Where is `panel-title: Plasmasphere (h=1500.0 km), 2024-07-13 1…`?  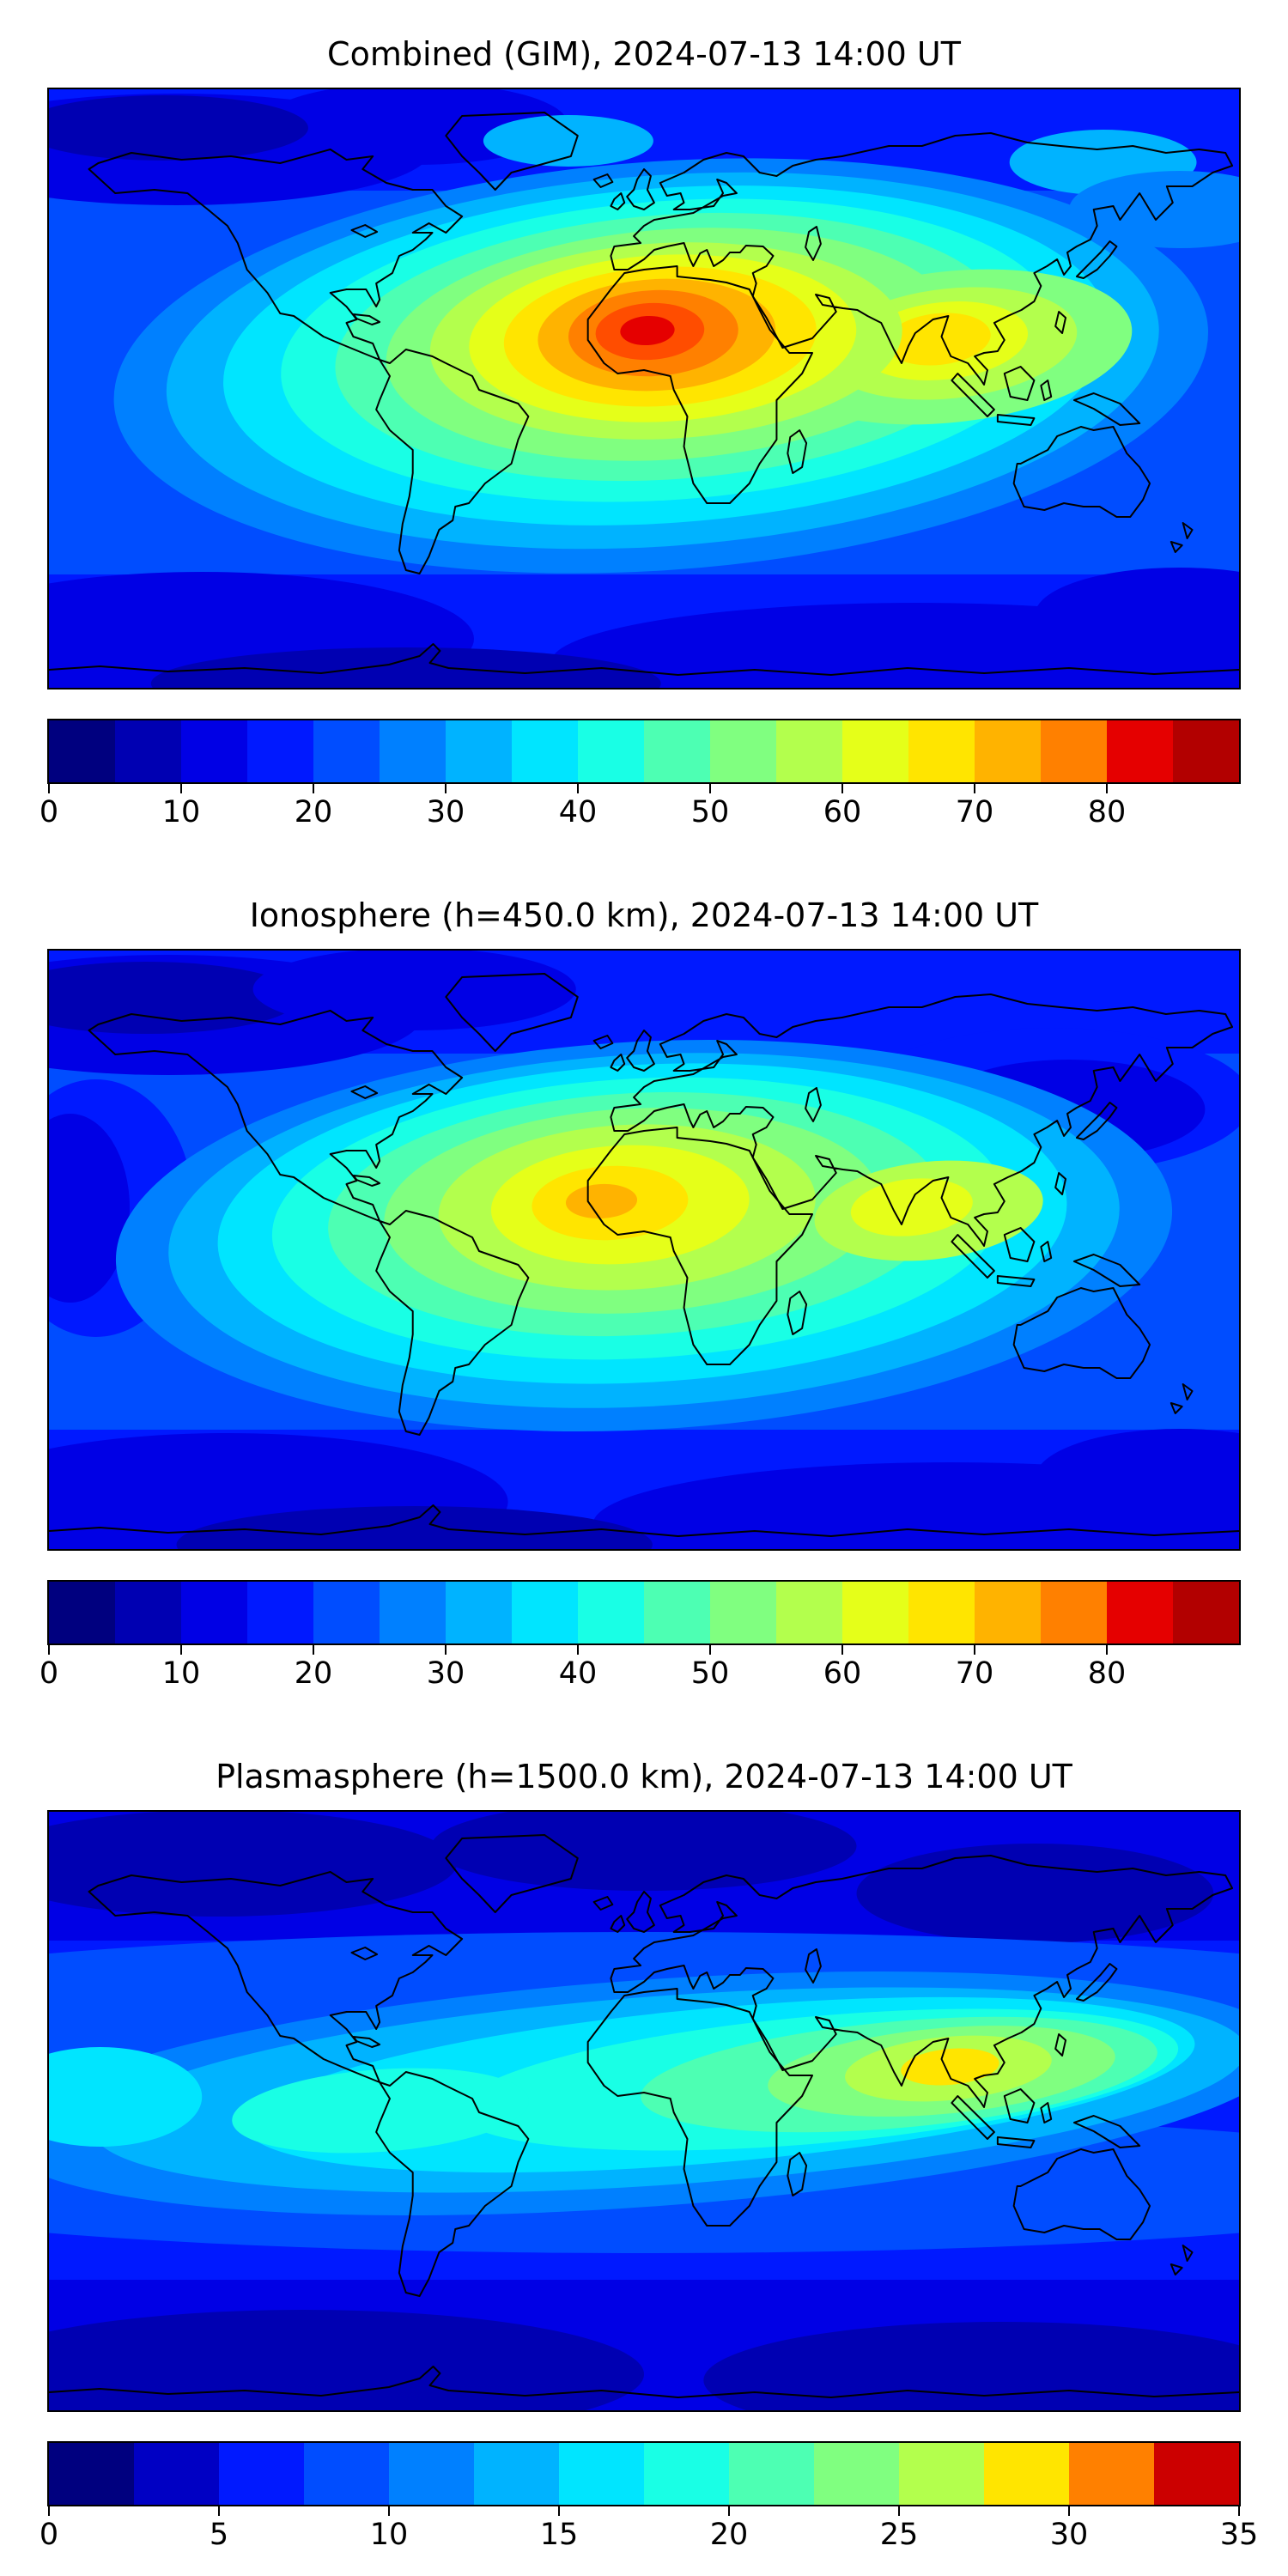 panel-title: Plasmasphere (h=1500.0 km), 2024-07-13 1… is located at coordinates (644, 1777).